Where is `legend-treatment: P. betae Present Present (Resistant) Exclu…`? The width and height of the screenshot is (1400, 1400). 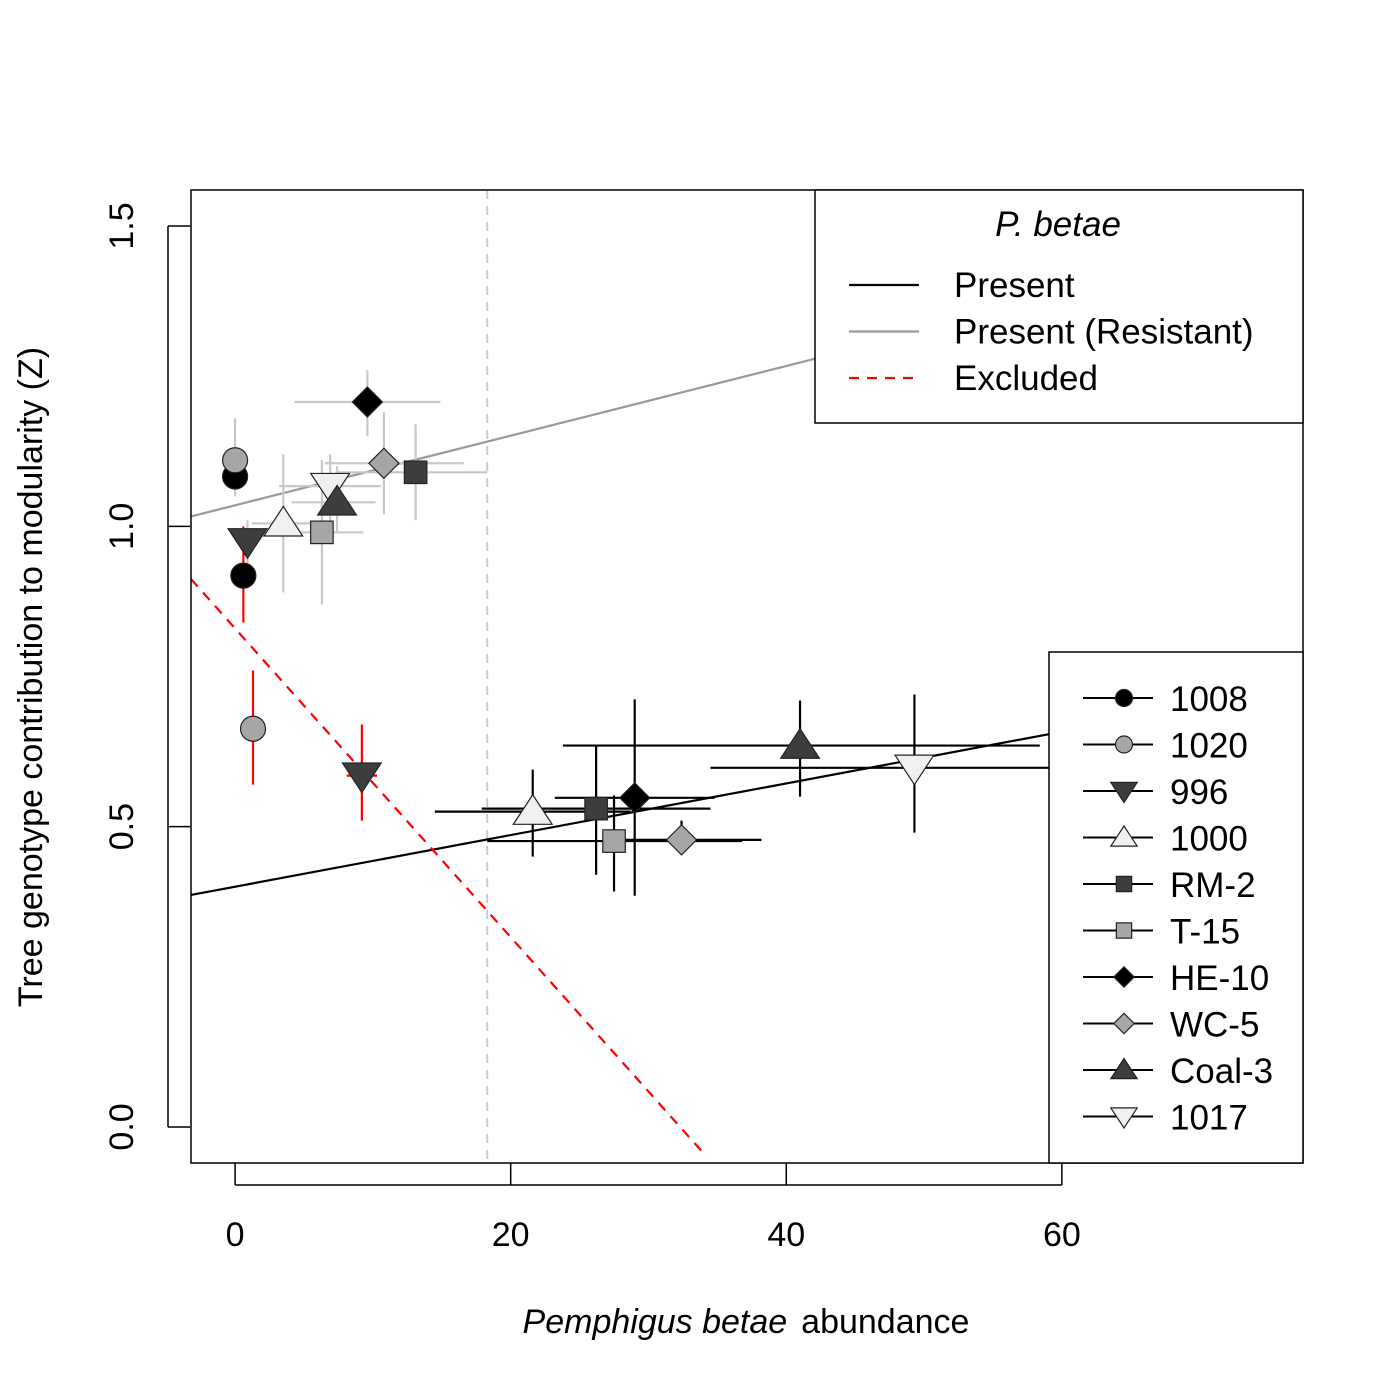 legend-treatment: P. betae Present Present (Resistant) Exclu… is located at coordinates (1059, 306).